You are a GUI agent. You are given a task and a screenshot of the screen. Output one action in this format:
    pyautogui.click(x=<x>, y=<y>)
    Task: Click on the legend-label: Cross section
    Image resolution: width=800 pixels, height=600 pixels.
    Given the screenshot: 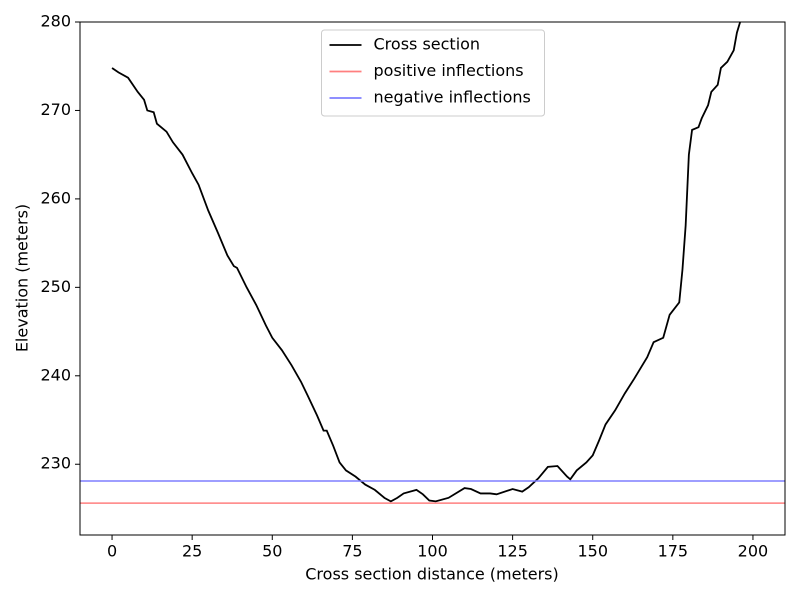 What is the action you would take?
    pyautogui.click(x=427, y=44)
    